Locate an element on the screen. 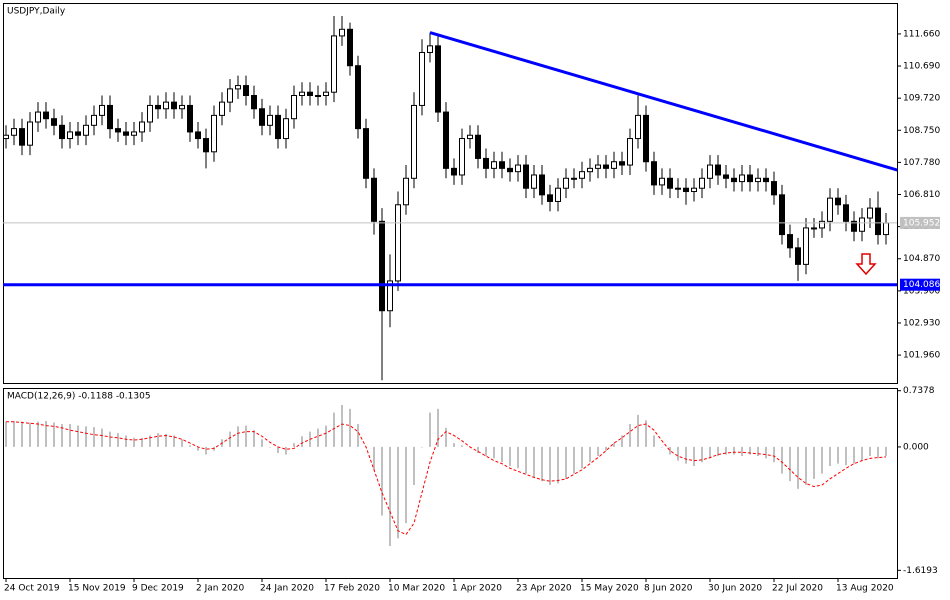 The image size is (950, 600). level-label: 104.086 is located at coordinates (921, 285).